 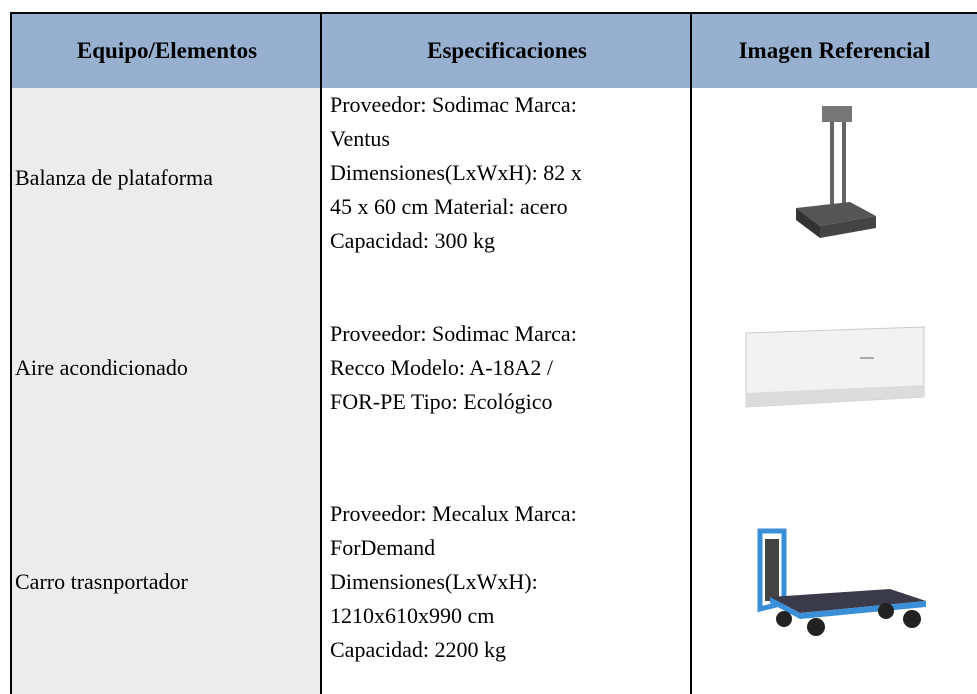 I want to click on spec-line: Proveedor: Mecalux Marca:, so click(x=453, y=513).